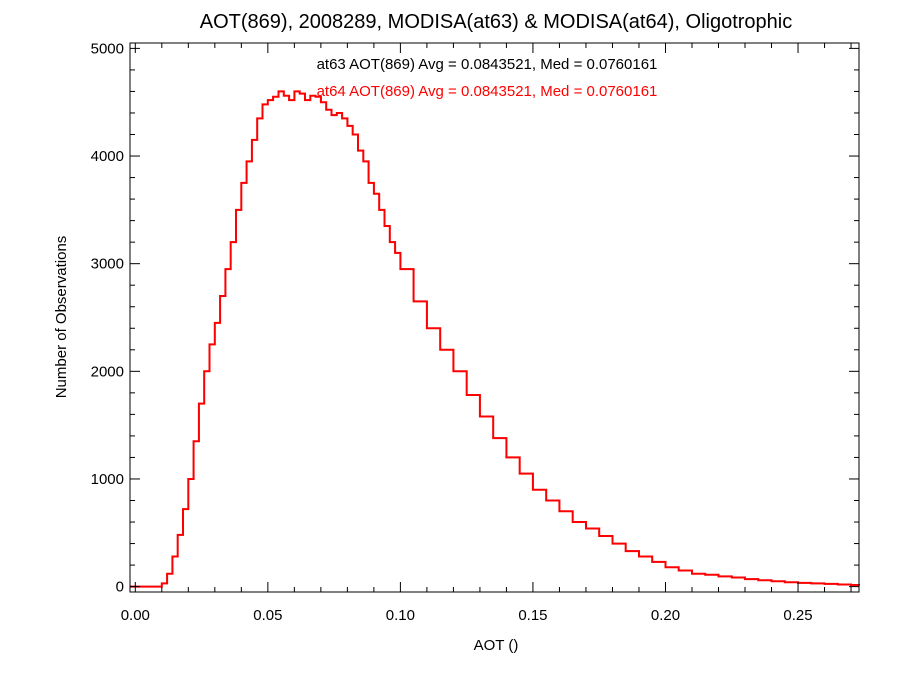 The image size is (900, 675). I want to click on x-tick-label-2: 0.10, so click(400, 615).